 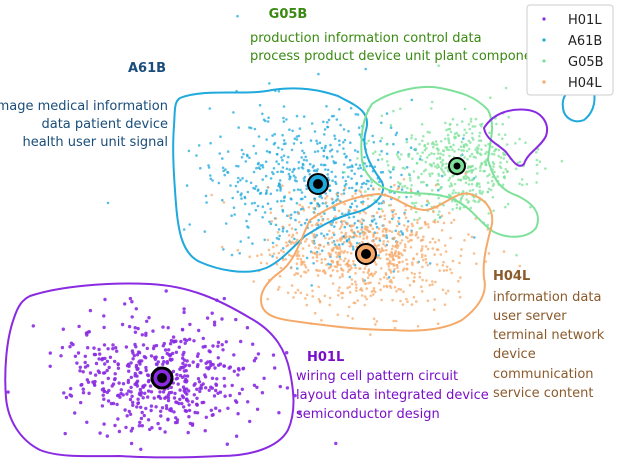 I want to click on legend-marker-g05b, so click(x=544, y=61).